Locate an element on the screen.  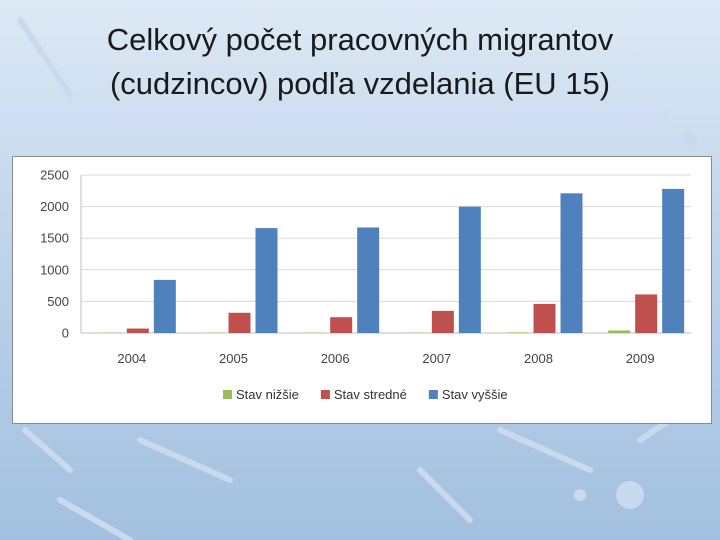
bar-stredne-2006 is located at coordinates (341, 325).